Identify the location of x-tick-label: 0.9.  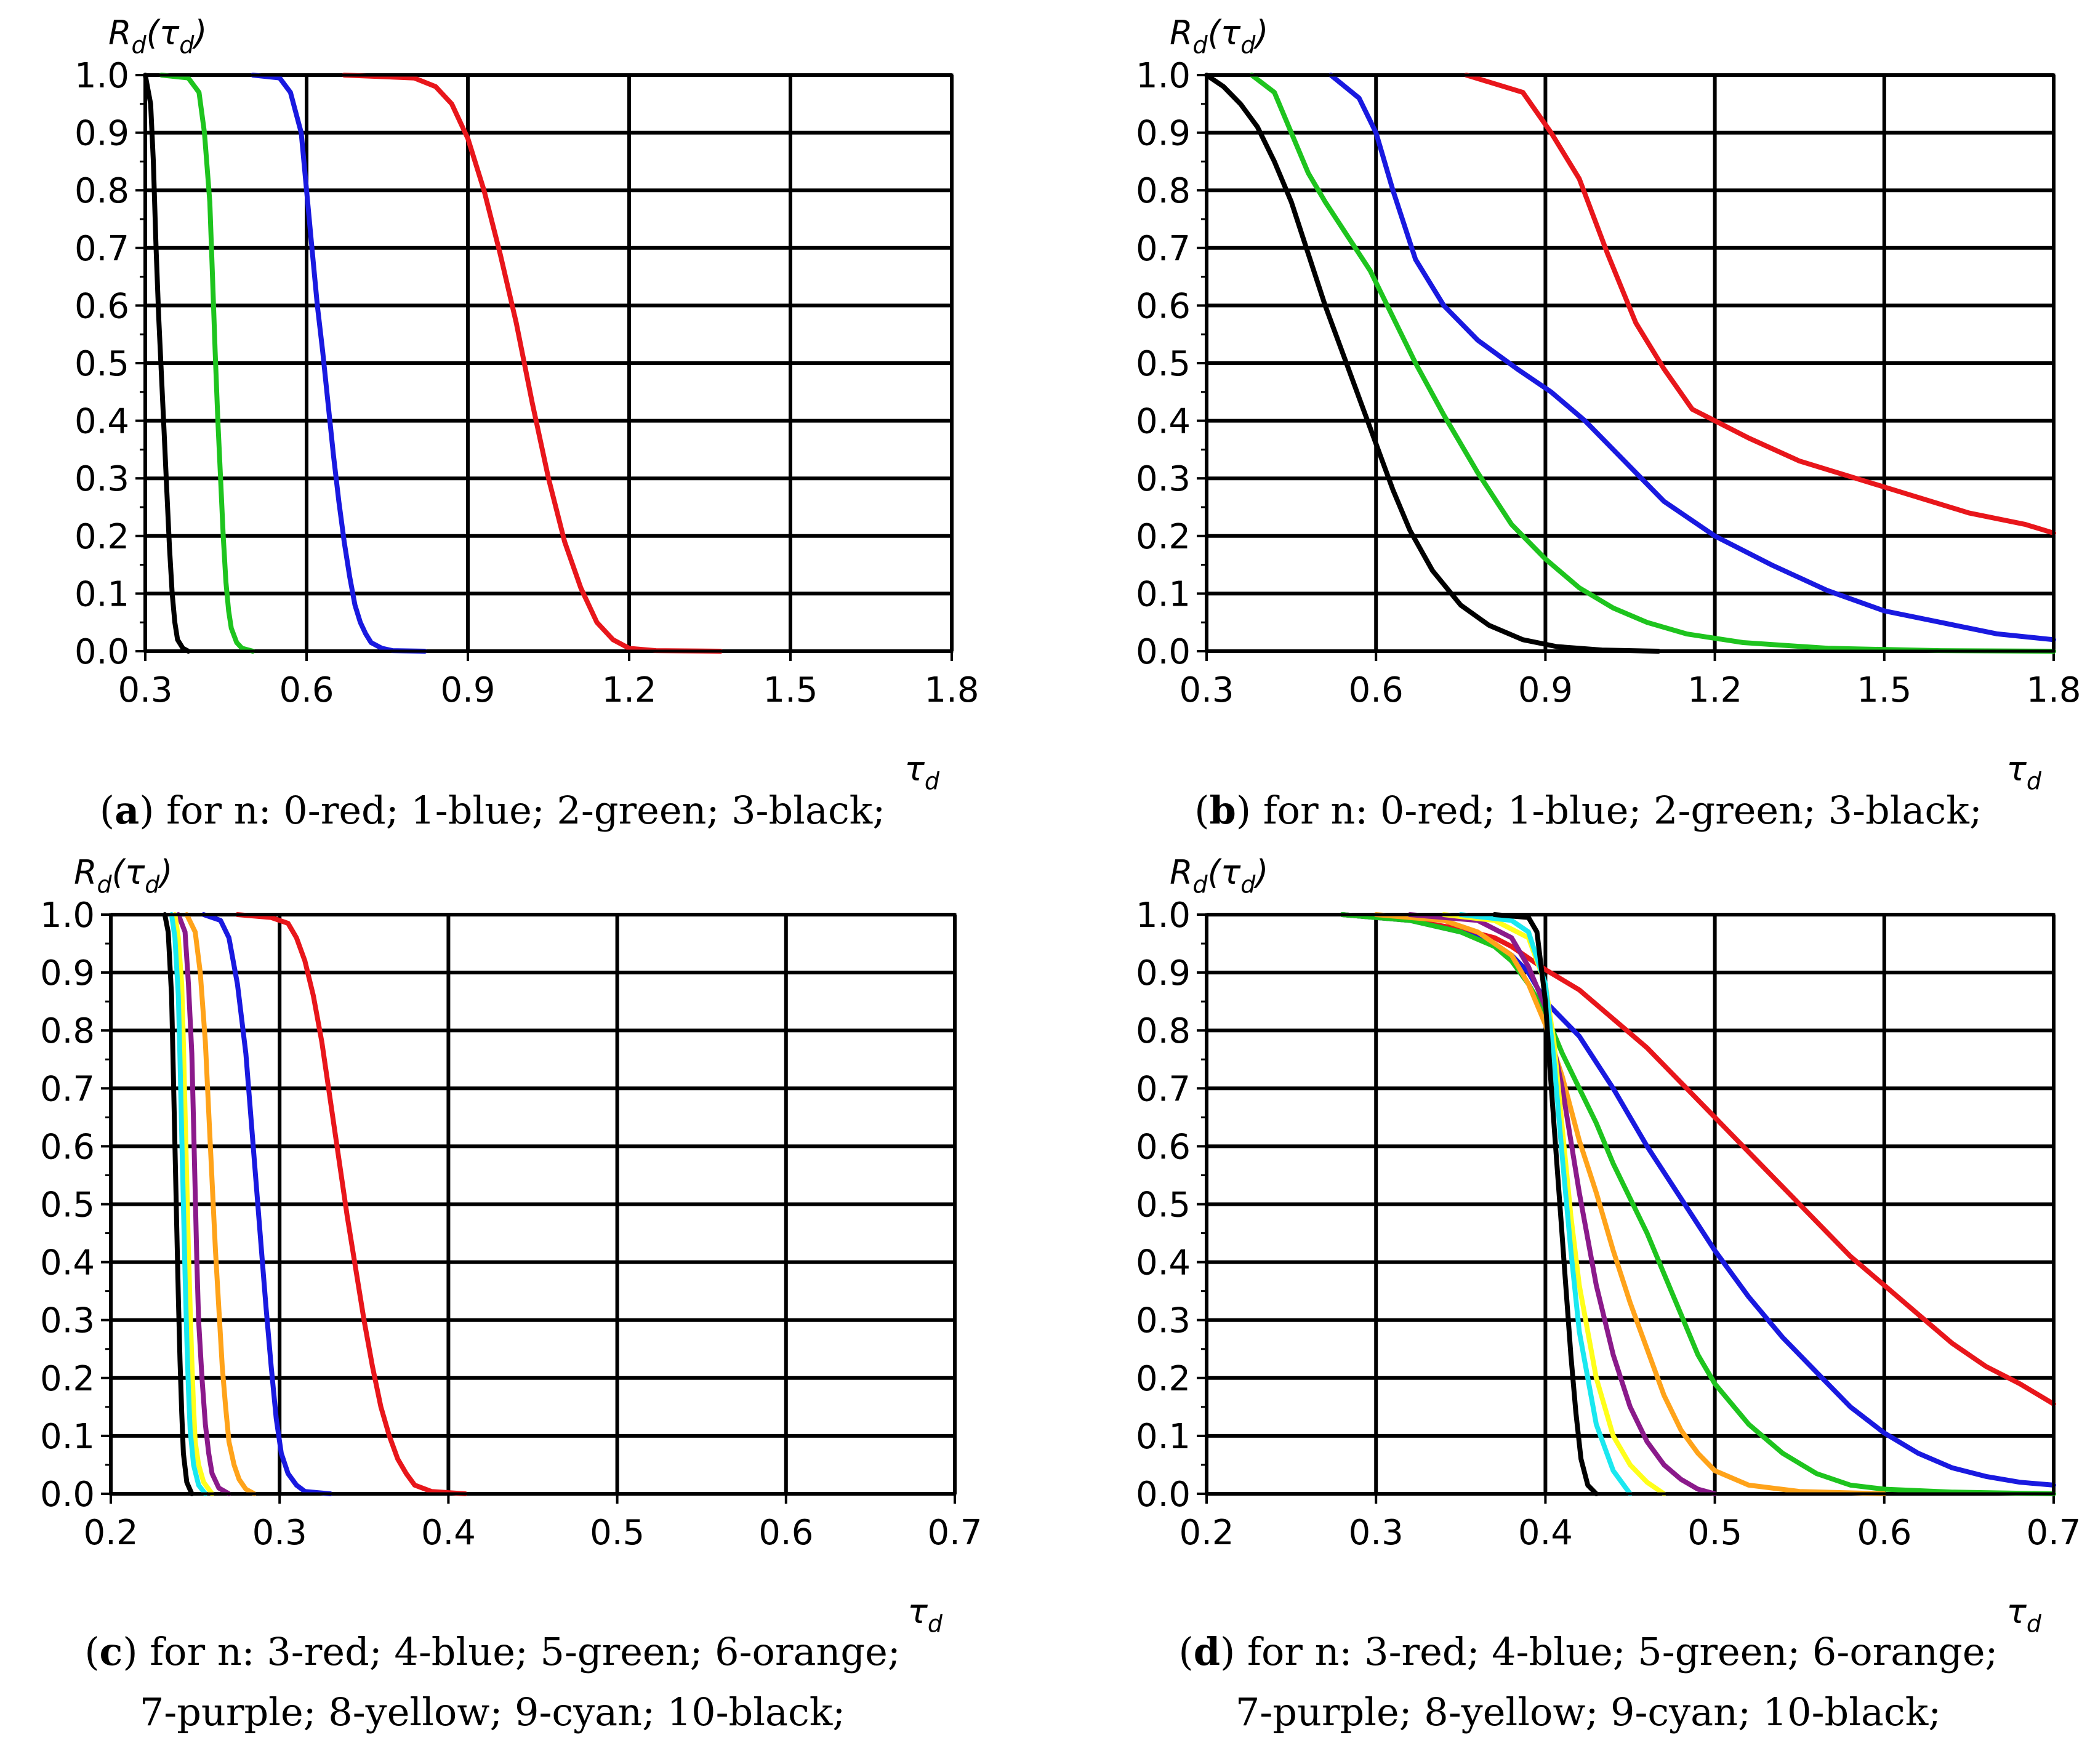
(467, 690).